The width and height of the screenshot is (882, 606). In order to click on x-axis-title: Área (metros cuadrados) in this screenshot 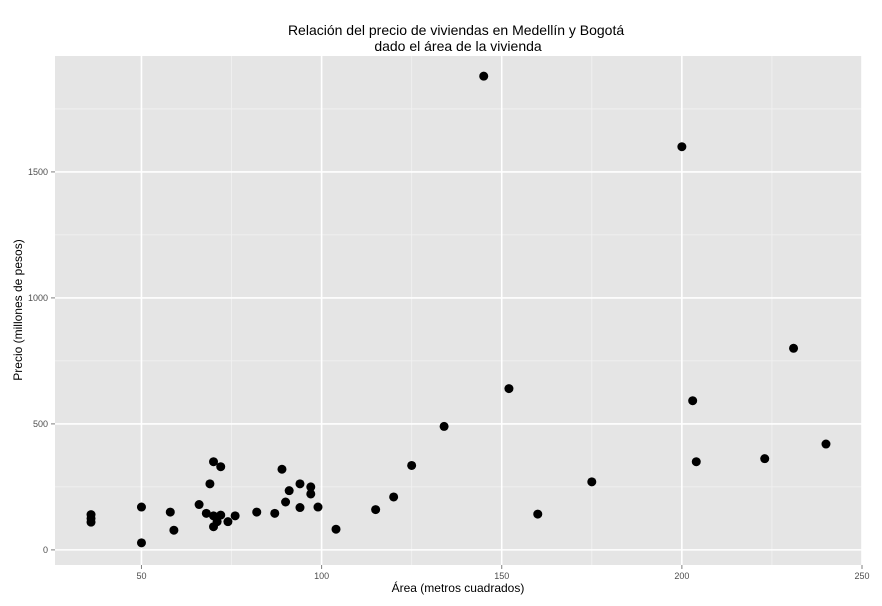, I will do `click(458, 587)`.